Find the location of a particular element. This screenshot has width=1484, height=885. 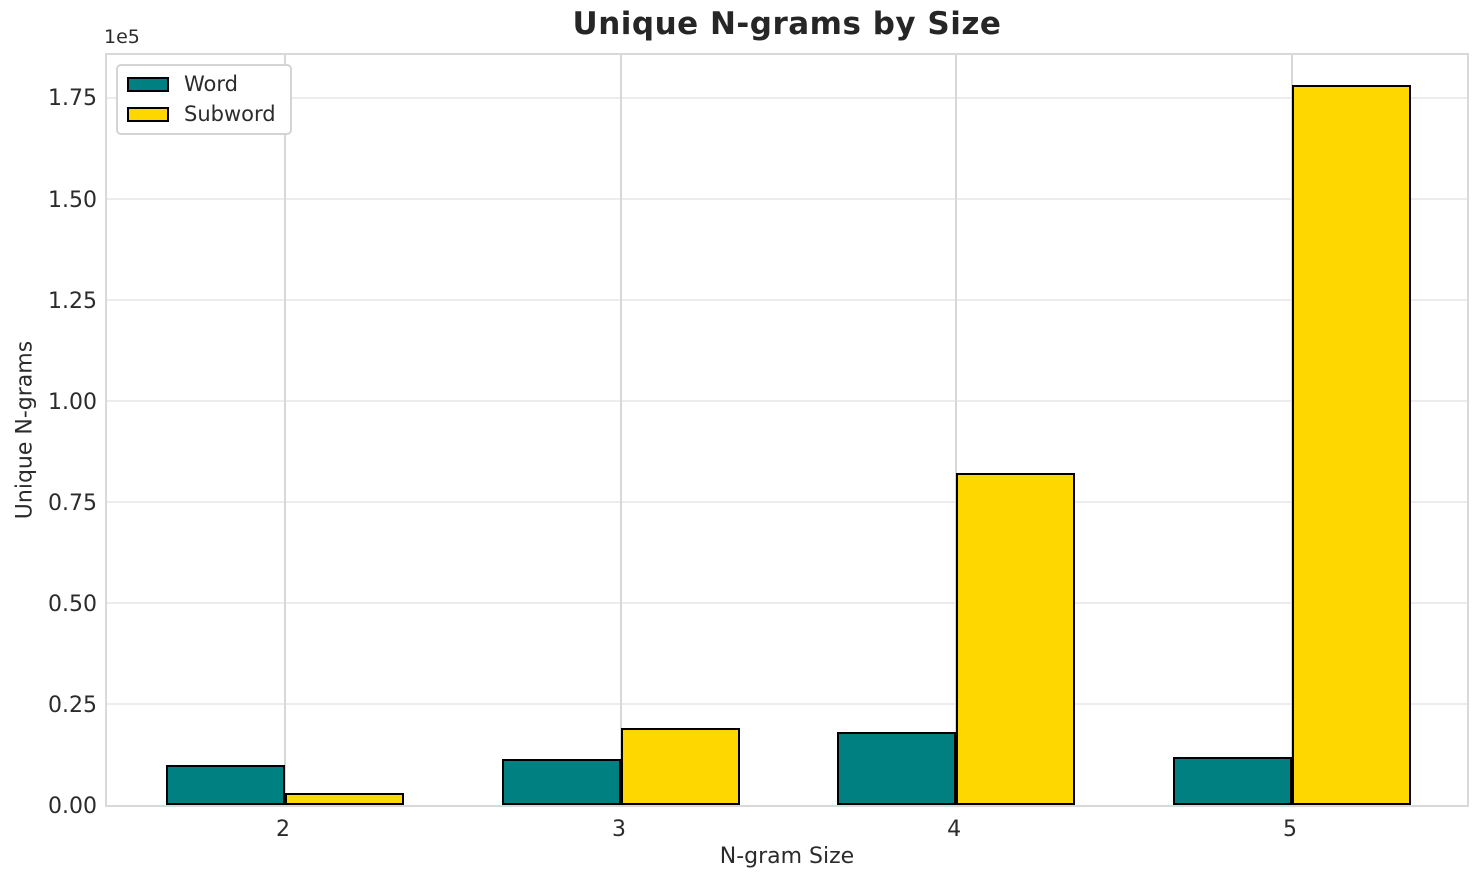

x-tick-label: 2 is located at coordinates (283, 829).